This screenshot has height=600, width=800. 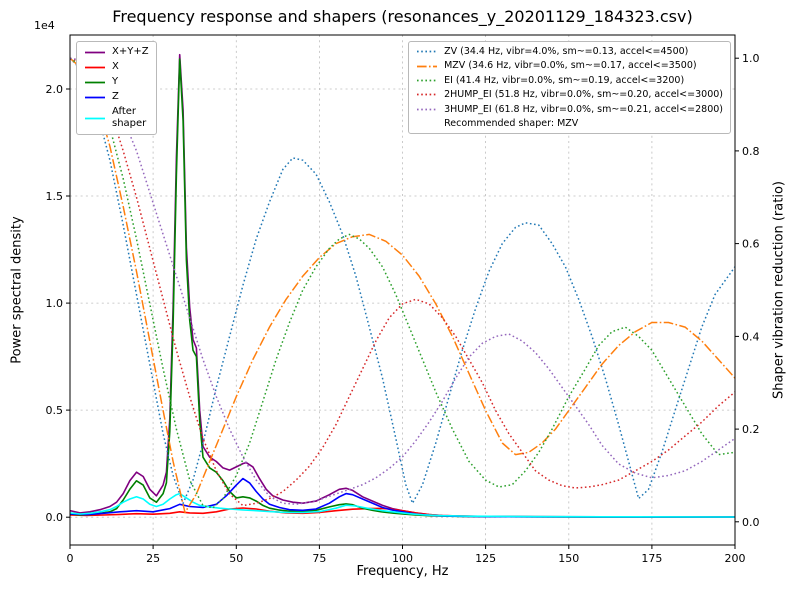 I want to click on legend-line-x-icon, so click(x=95, y=67).